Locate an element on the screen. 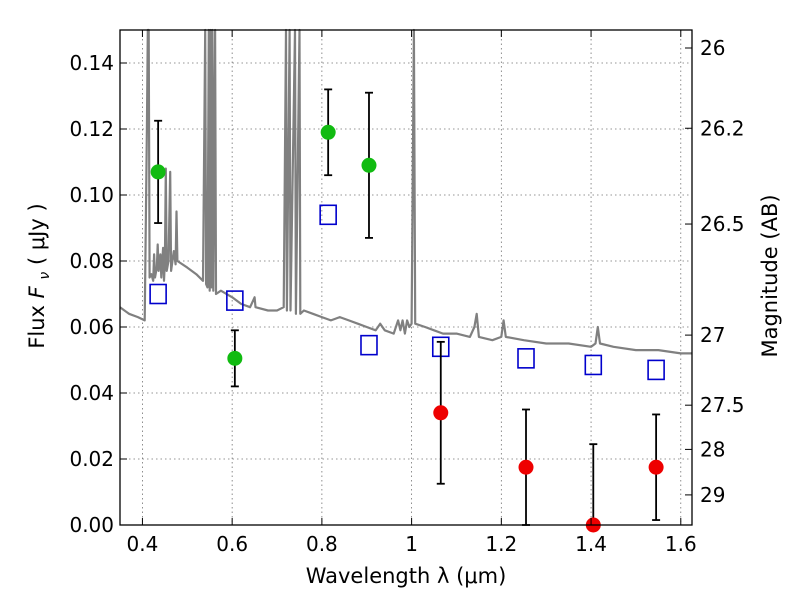 This screenshot has width=800, height=600. x-tick-label: 1 is located at coordinates (411, 544).